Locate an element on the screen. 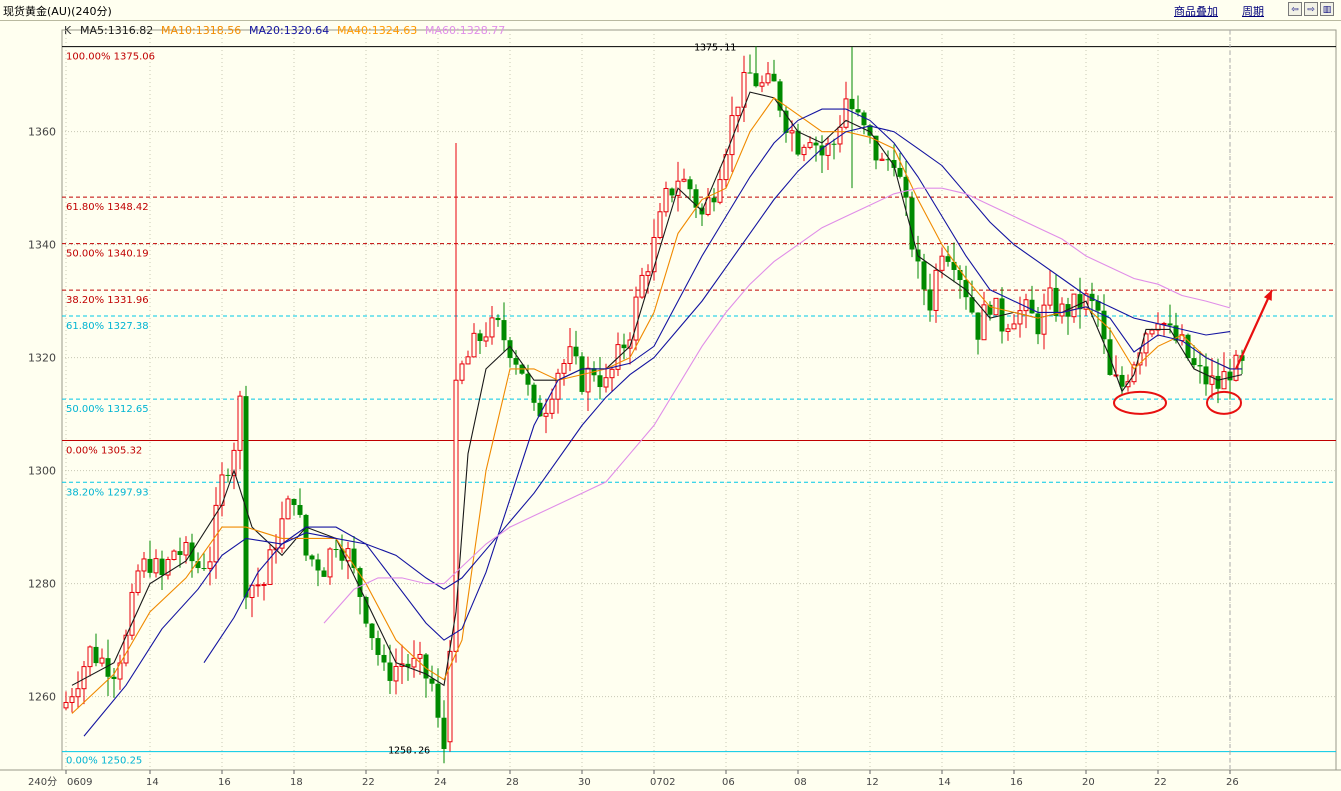 The width and height of the screenshot is (1341, 791). y-tick-label: 1360 is located at coordinates (42, 132).